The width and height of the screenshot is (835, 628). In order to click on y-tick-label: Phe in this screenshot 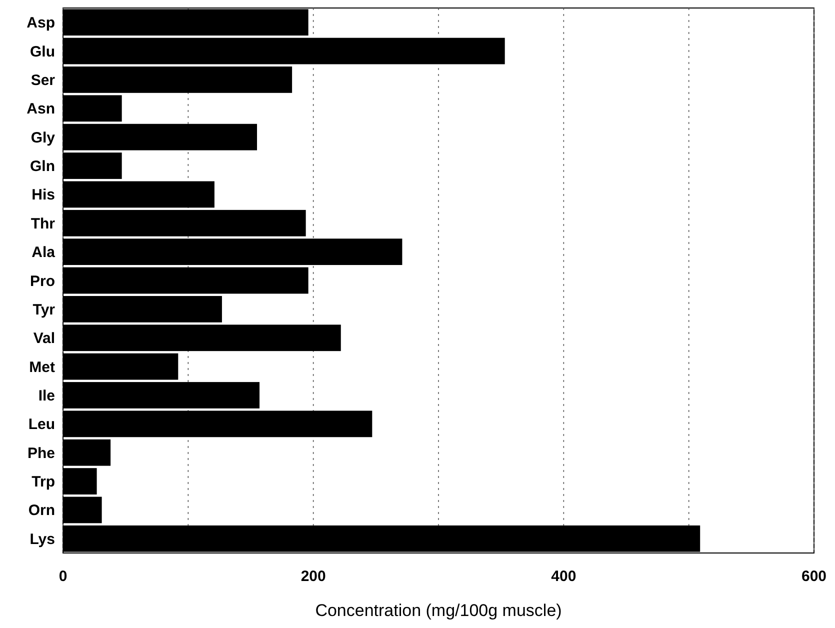, I will do `click(41, 453)`.